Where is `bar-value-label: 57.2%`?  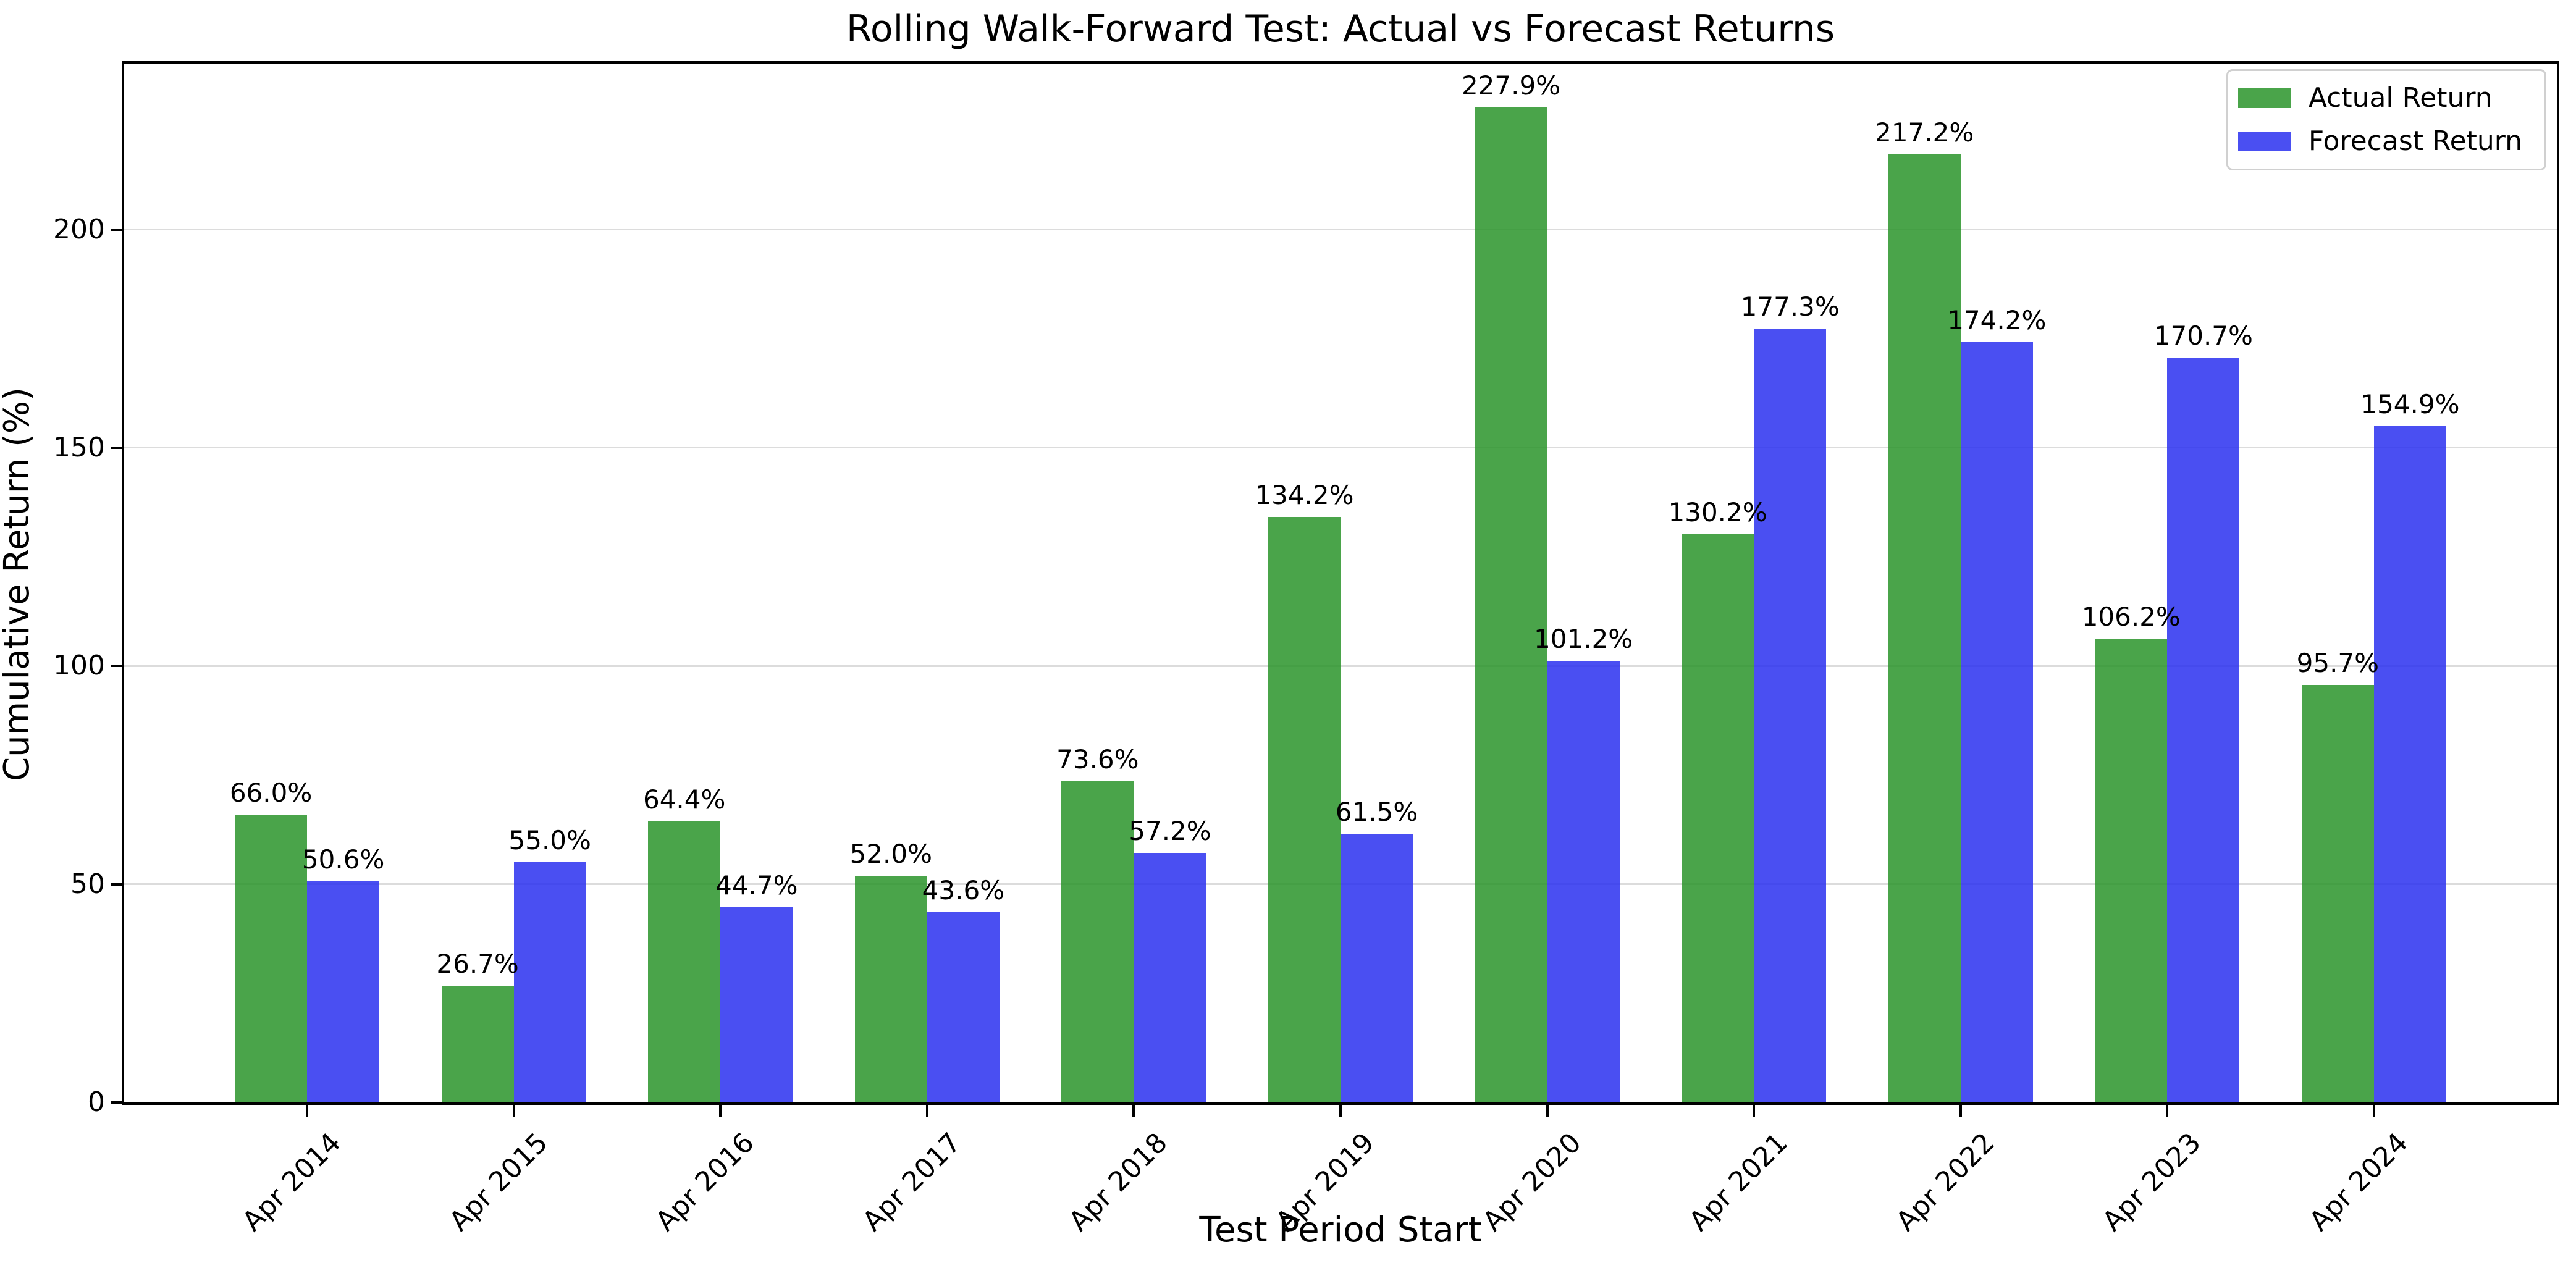 bar-value-label: 57.2% is located at coordinates (1170, 830).